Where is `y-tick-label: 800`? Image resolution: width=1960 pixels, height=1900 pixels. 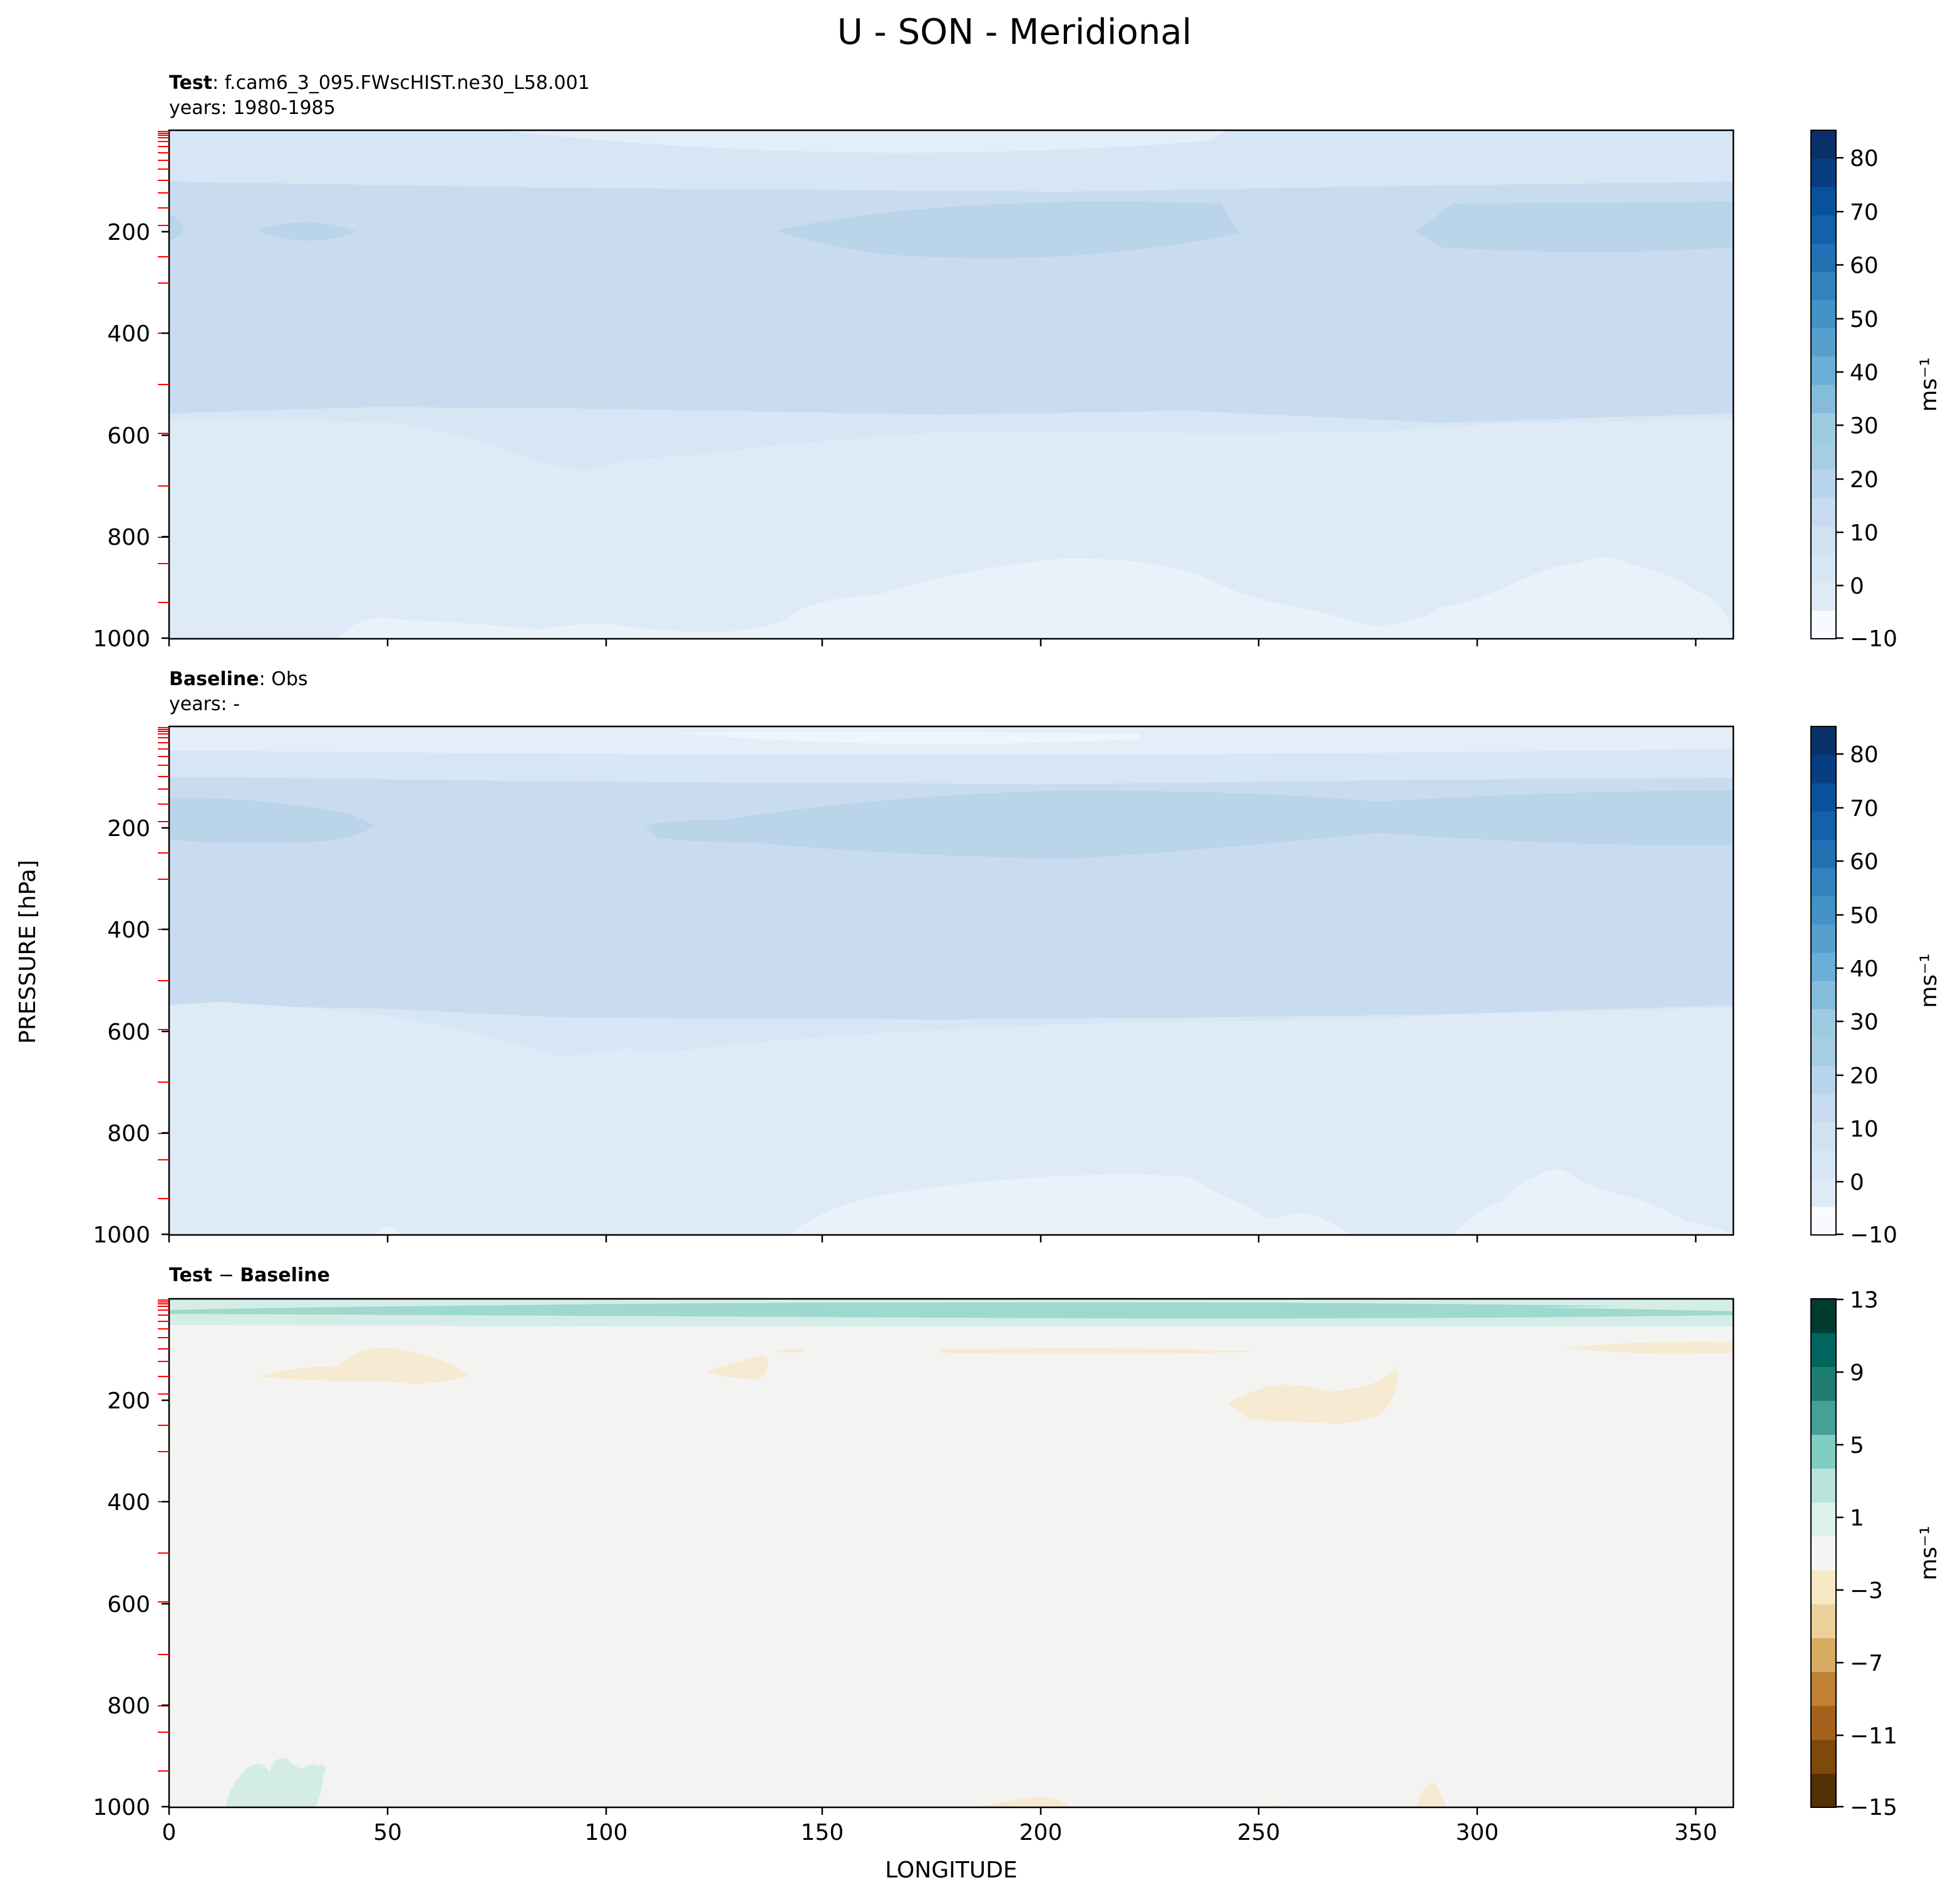 y-tick-label: 800 is located at coordinates (128, 537).